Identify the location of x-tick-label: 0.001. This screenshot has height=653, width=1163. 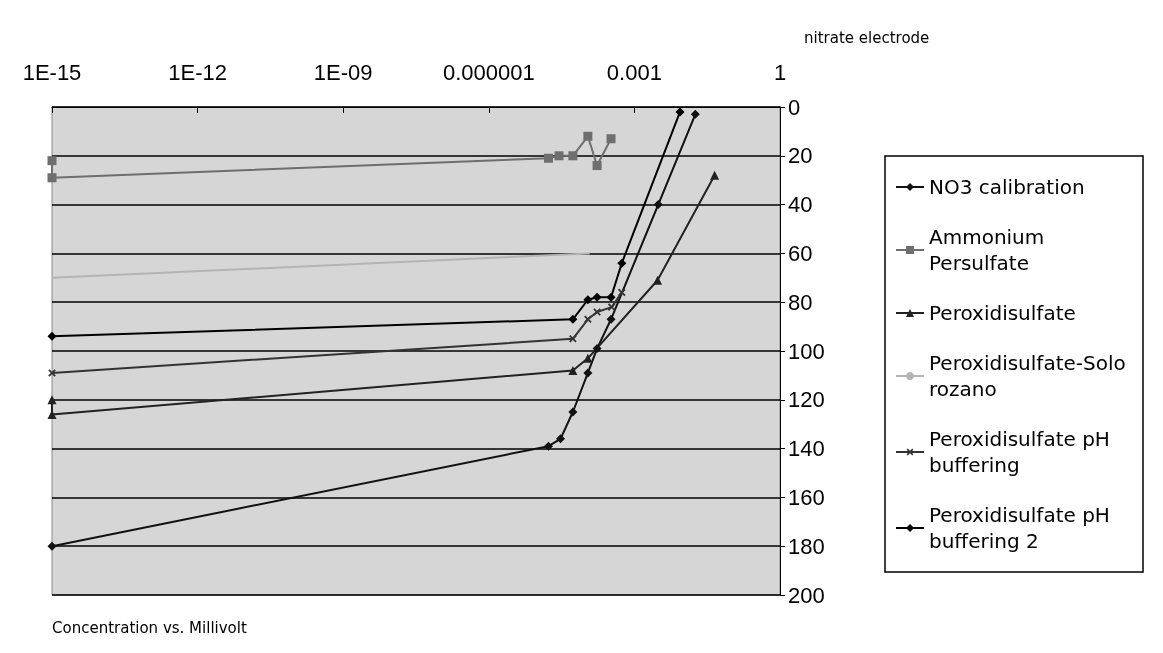
(634, 72).